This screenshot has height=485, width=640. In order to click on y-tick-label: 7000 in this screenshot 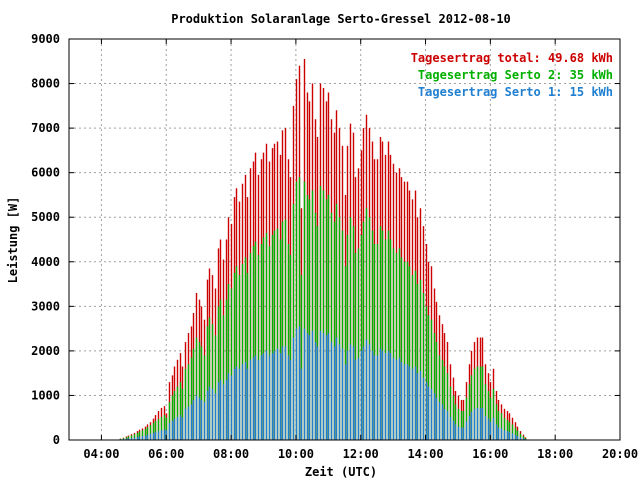, I will do `click(45, 128)`.